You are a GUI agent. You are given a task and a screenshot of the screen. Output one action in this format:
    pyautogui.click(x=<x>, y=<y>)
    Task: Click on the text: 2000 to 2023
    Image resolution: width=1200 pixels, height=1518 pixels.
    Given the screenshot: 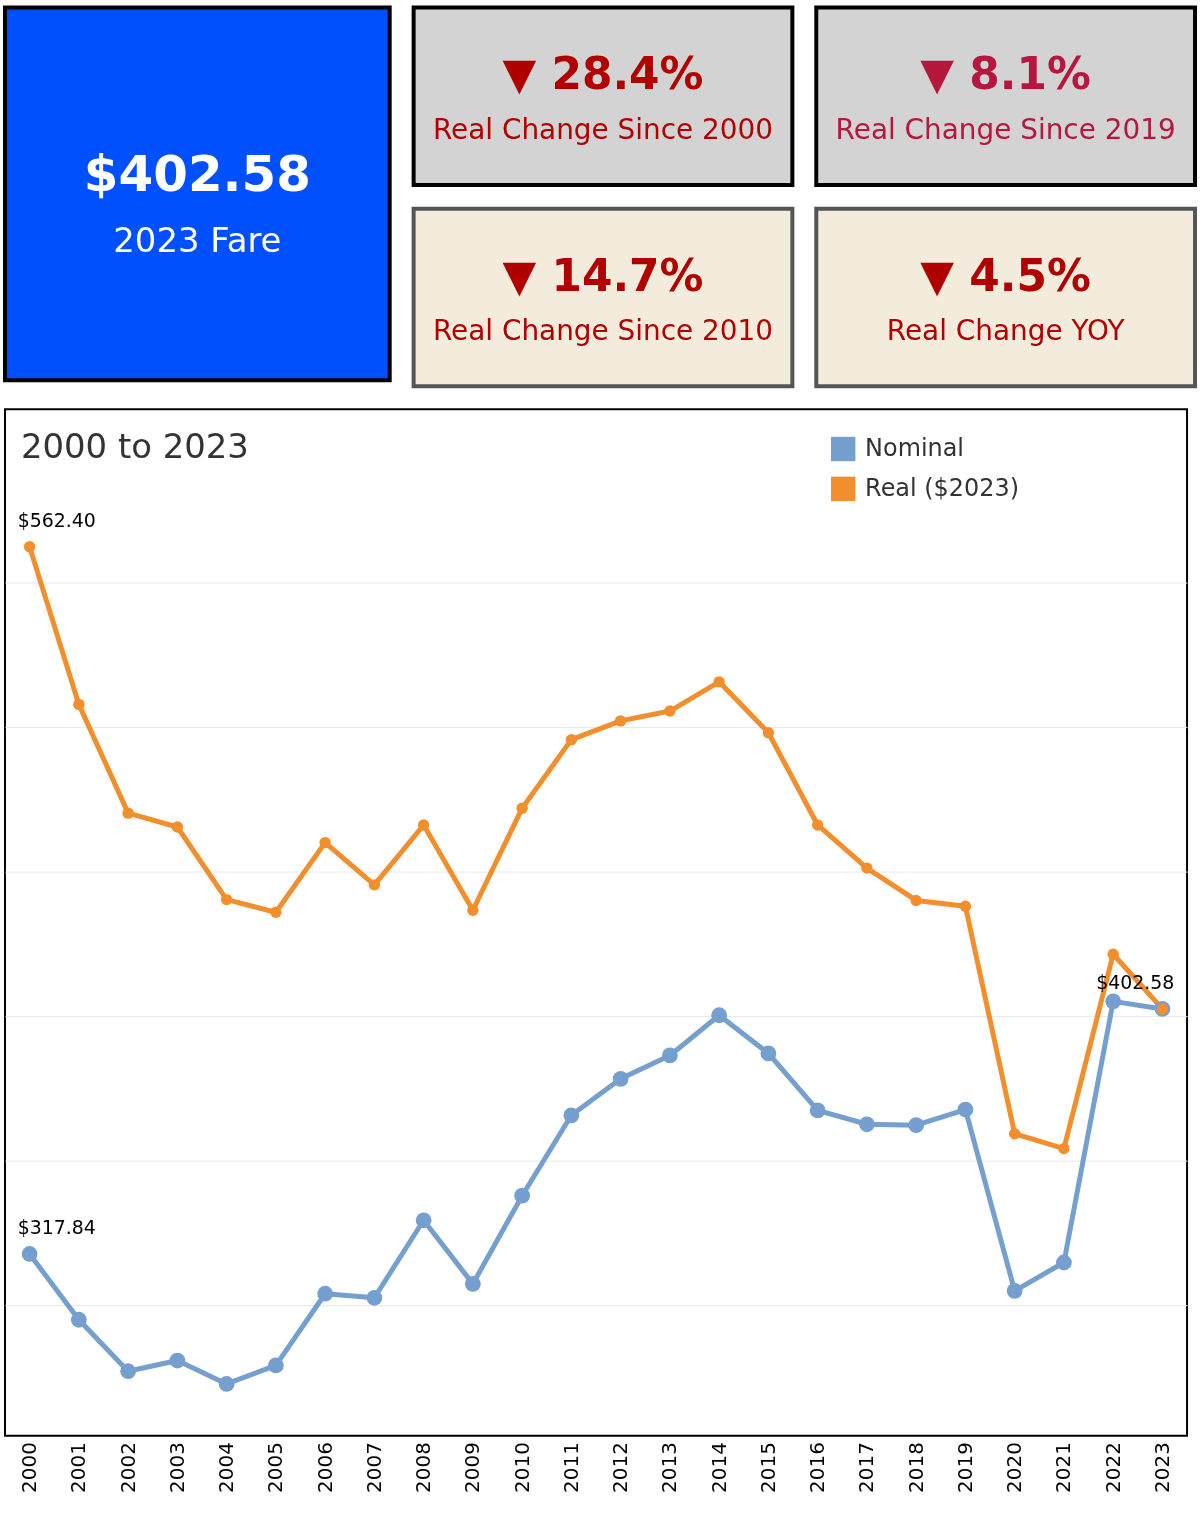 What is the action you would take?
    pyautogui.click(x=134, y=446)
    